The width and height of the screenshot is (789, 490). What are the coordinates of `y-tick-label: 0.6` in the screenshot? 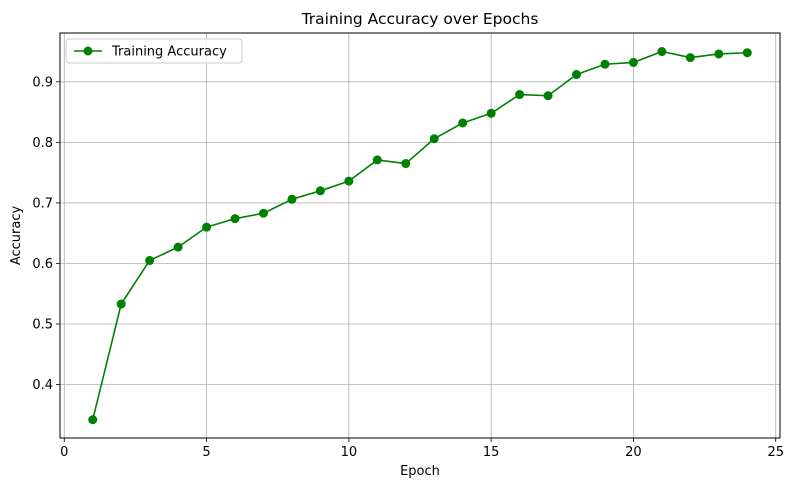 It's located at (42, 264).